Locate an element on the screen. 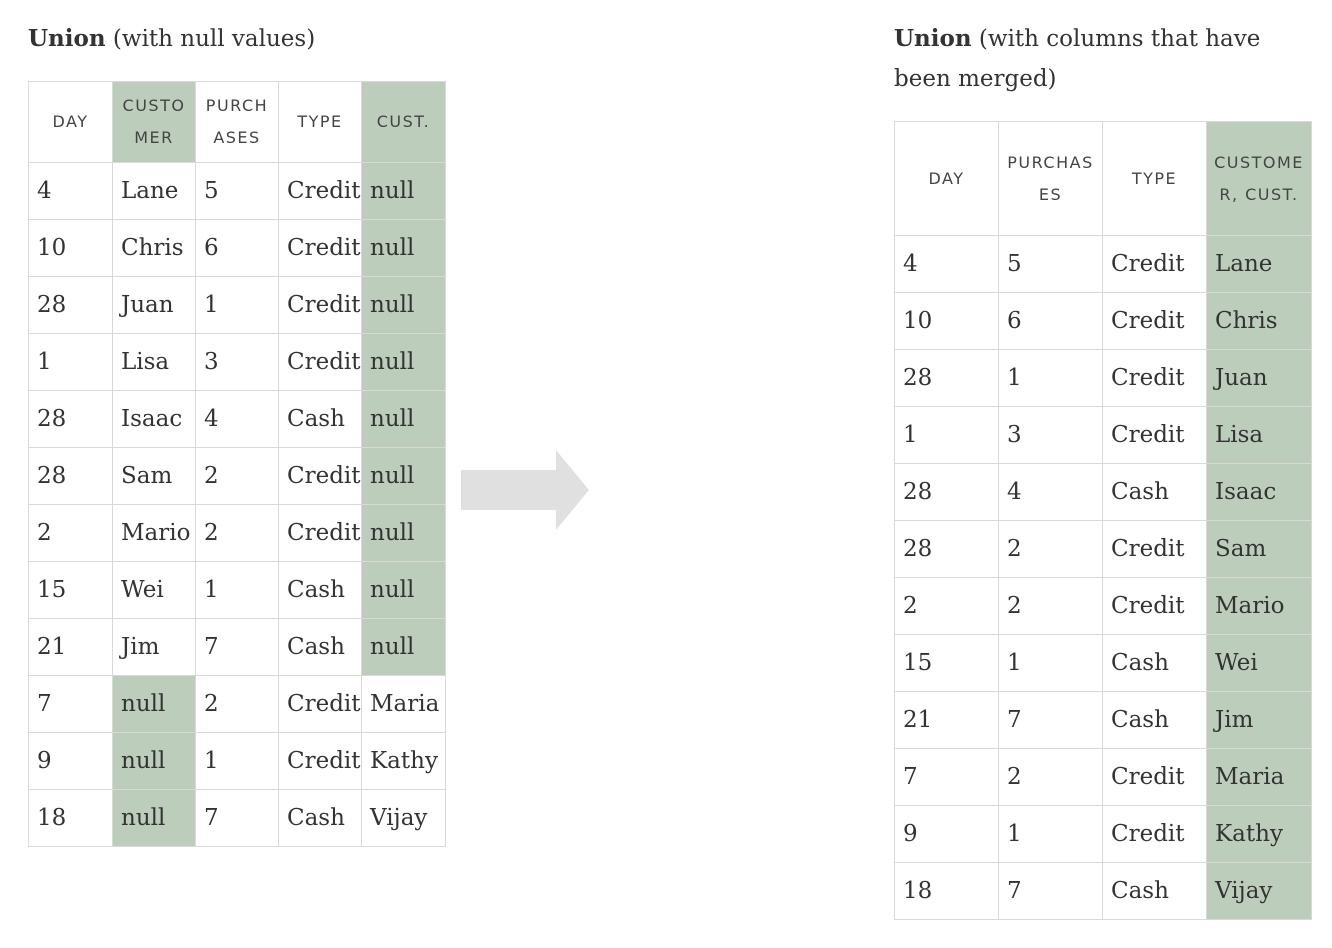 The height and width of the screenshot is (948, 1332). cell-customer-cust: Vijay is located at coordinates (1259, 891).